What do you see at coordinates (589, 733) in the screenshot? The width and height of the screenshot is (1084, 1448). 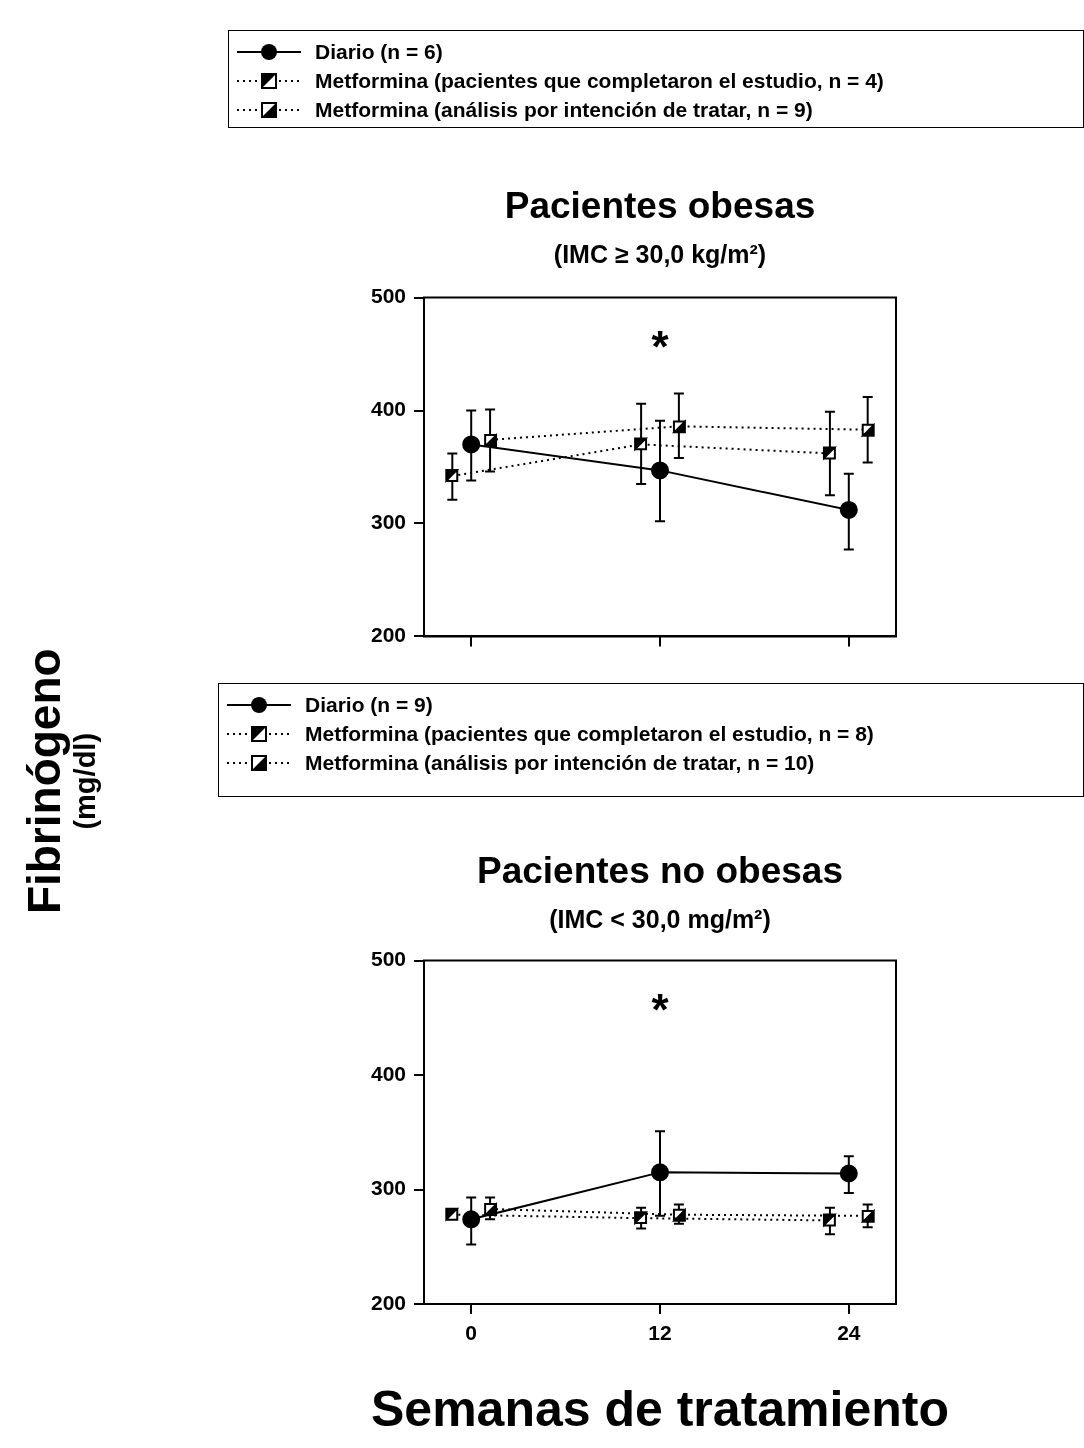 I see `legend-label: Metformina (pacientes que completaron el estudio, n = 8)` at bounding box center [589, 733].